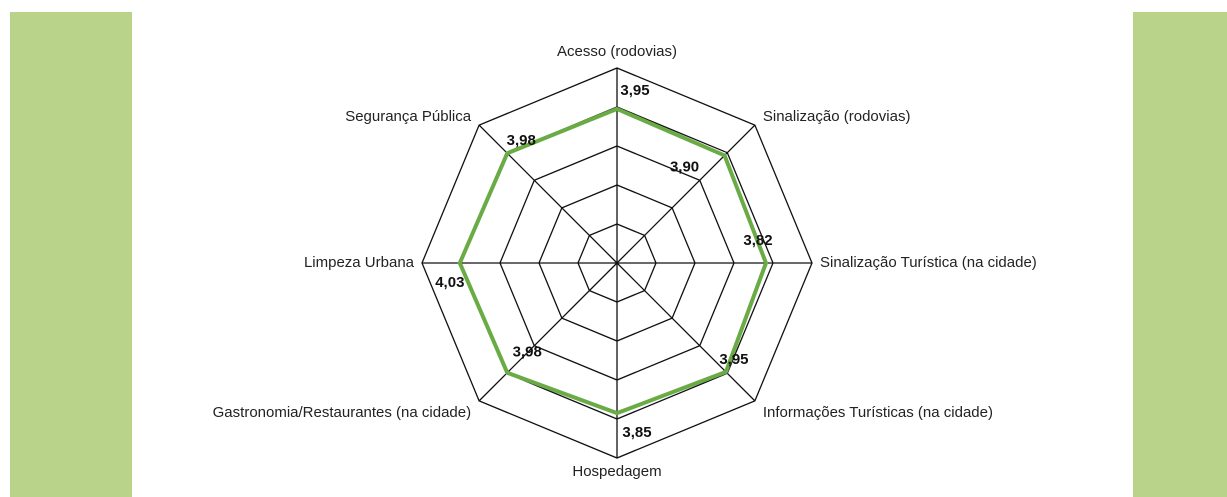  I want to click on category-label: Sinalização Turística (na cidade), so click(928, 262).